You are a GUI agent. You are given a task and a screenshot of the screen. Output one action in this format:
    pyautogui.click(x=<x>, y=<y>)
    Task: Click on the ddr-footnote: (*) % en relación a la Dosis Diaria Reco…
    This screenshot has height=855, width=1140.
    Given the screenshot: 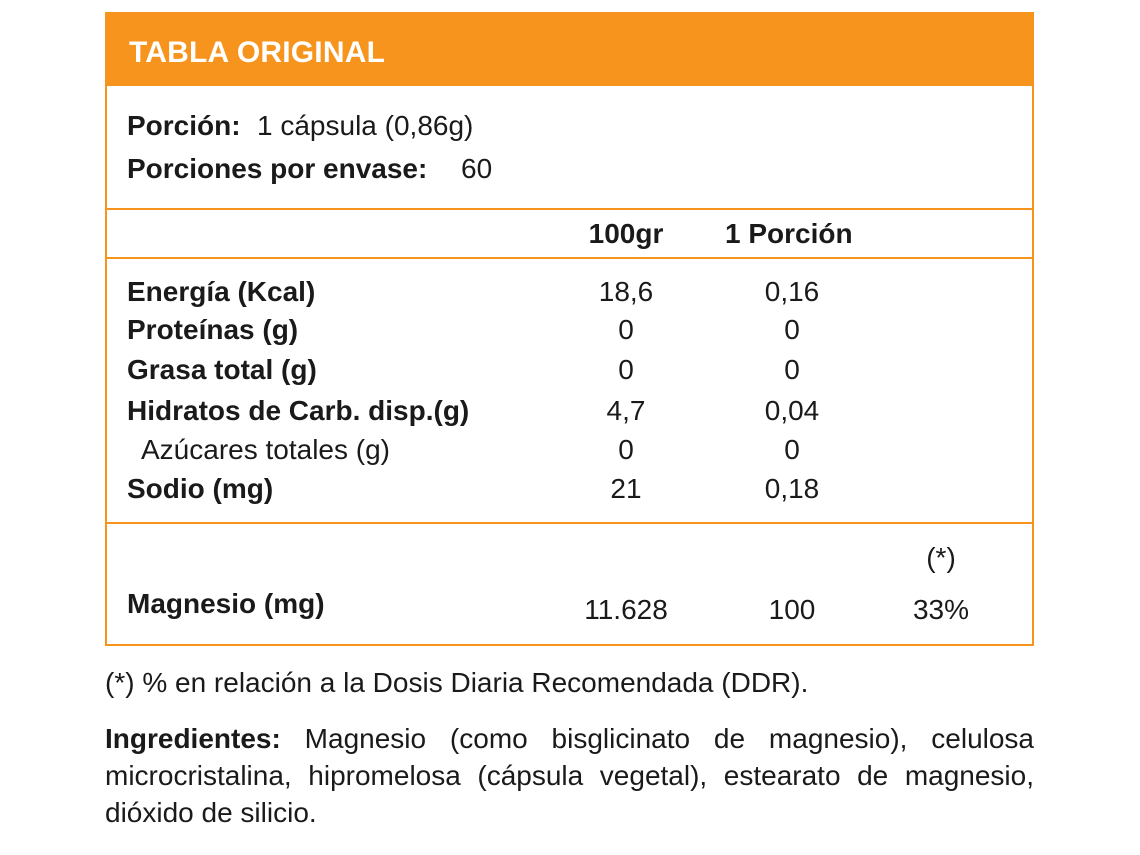 What is the action you would take?
    pyautogui.click(x=457, y=682)
    